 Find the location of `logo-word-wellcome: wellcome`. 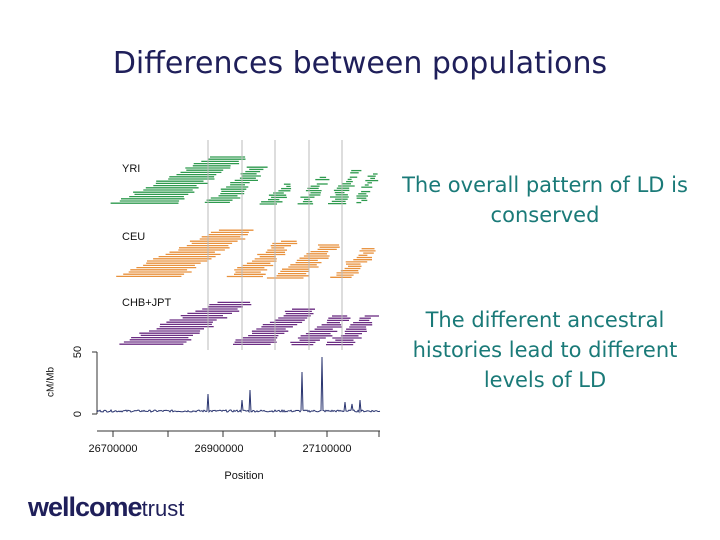

logo-word-wellcome: wellcome is located at coordinates (85, 507).